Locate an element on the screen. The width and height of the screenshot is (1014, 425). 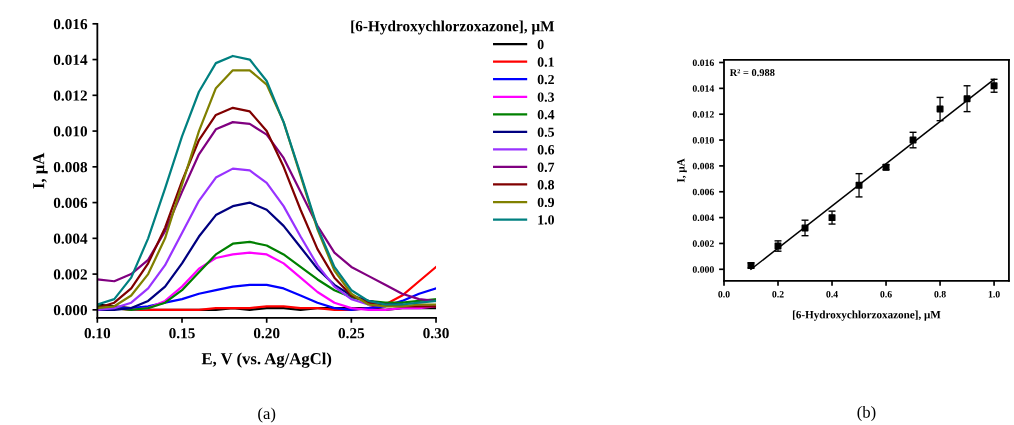
x-tick-label: 0.4 is located at coordinates (832, 294).